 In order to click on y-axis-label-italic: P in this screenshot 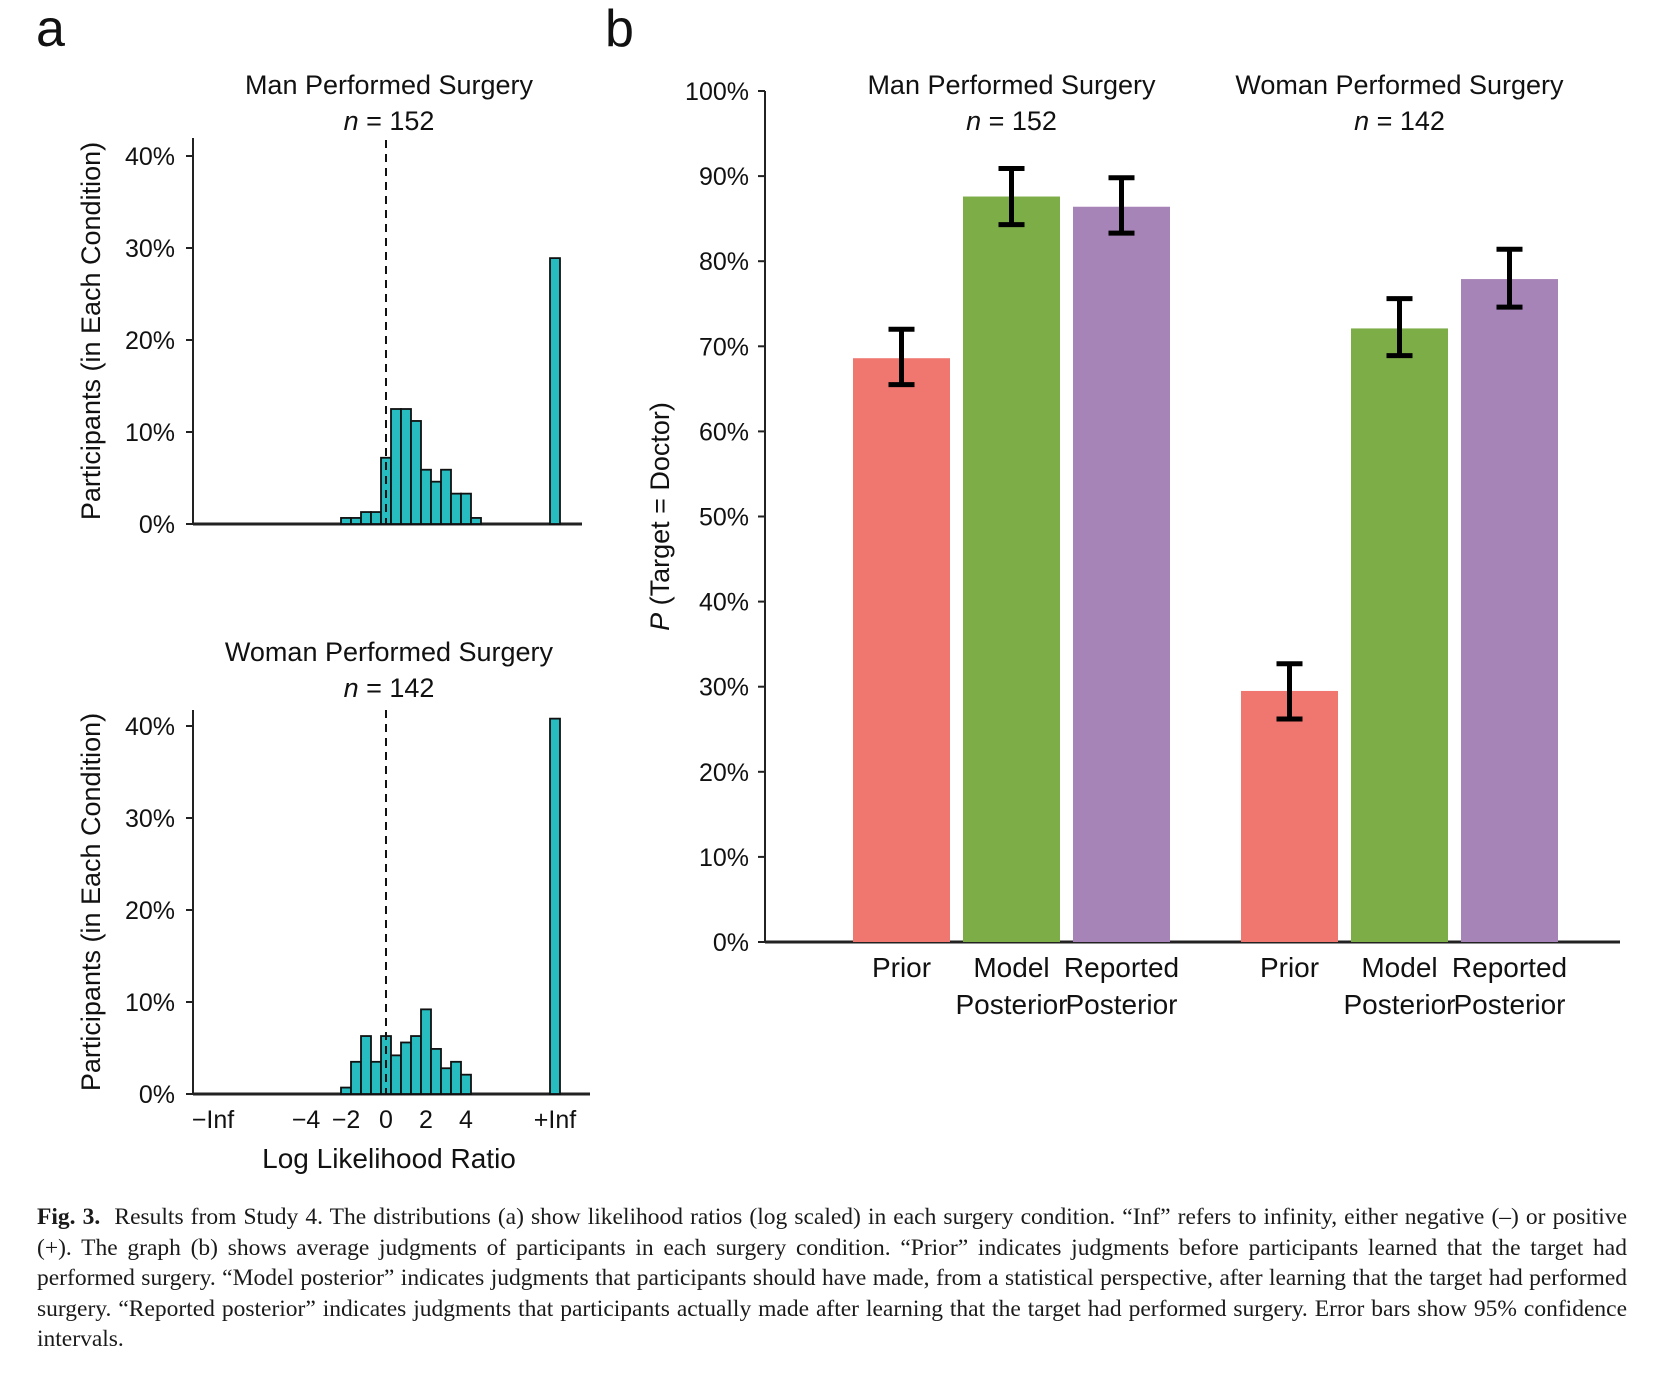, I will do `click(660, 622)`.